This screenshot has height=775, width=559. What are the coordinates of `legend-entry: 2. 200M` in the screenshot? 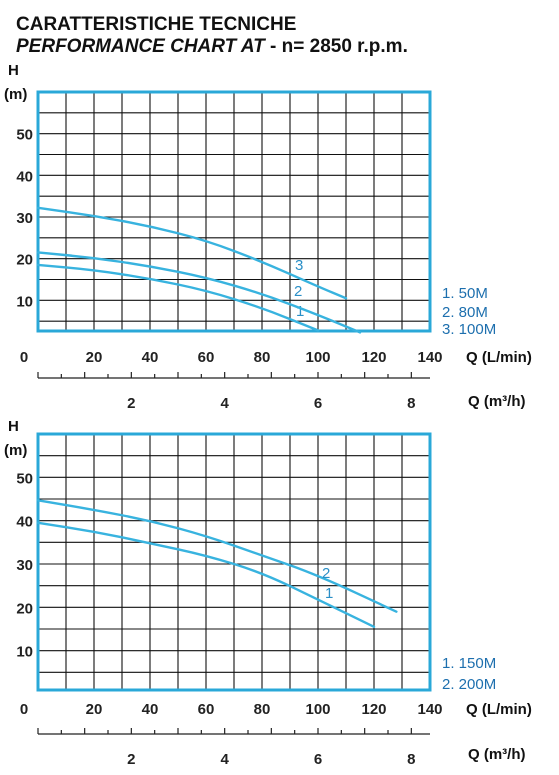 It's located at (469, 684).